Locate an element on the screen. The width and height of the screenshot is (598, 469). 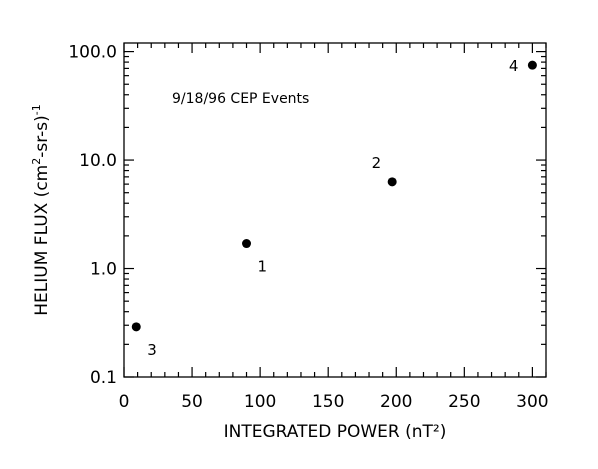
x-tick-label: 0 is located at coordinates (124, 402).